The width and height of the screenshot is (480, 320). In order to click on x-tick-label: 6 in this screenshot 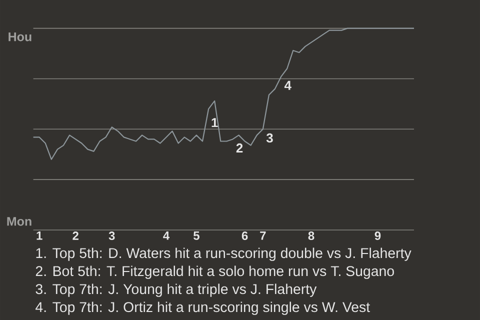, I will do `click(245, 236)`.